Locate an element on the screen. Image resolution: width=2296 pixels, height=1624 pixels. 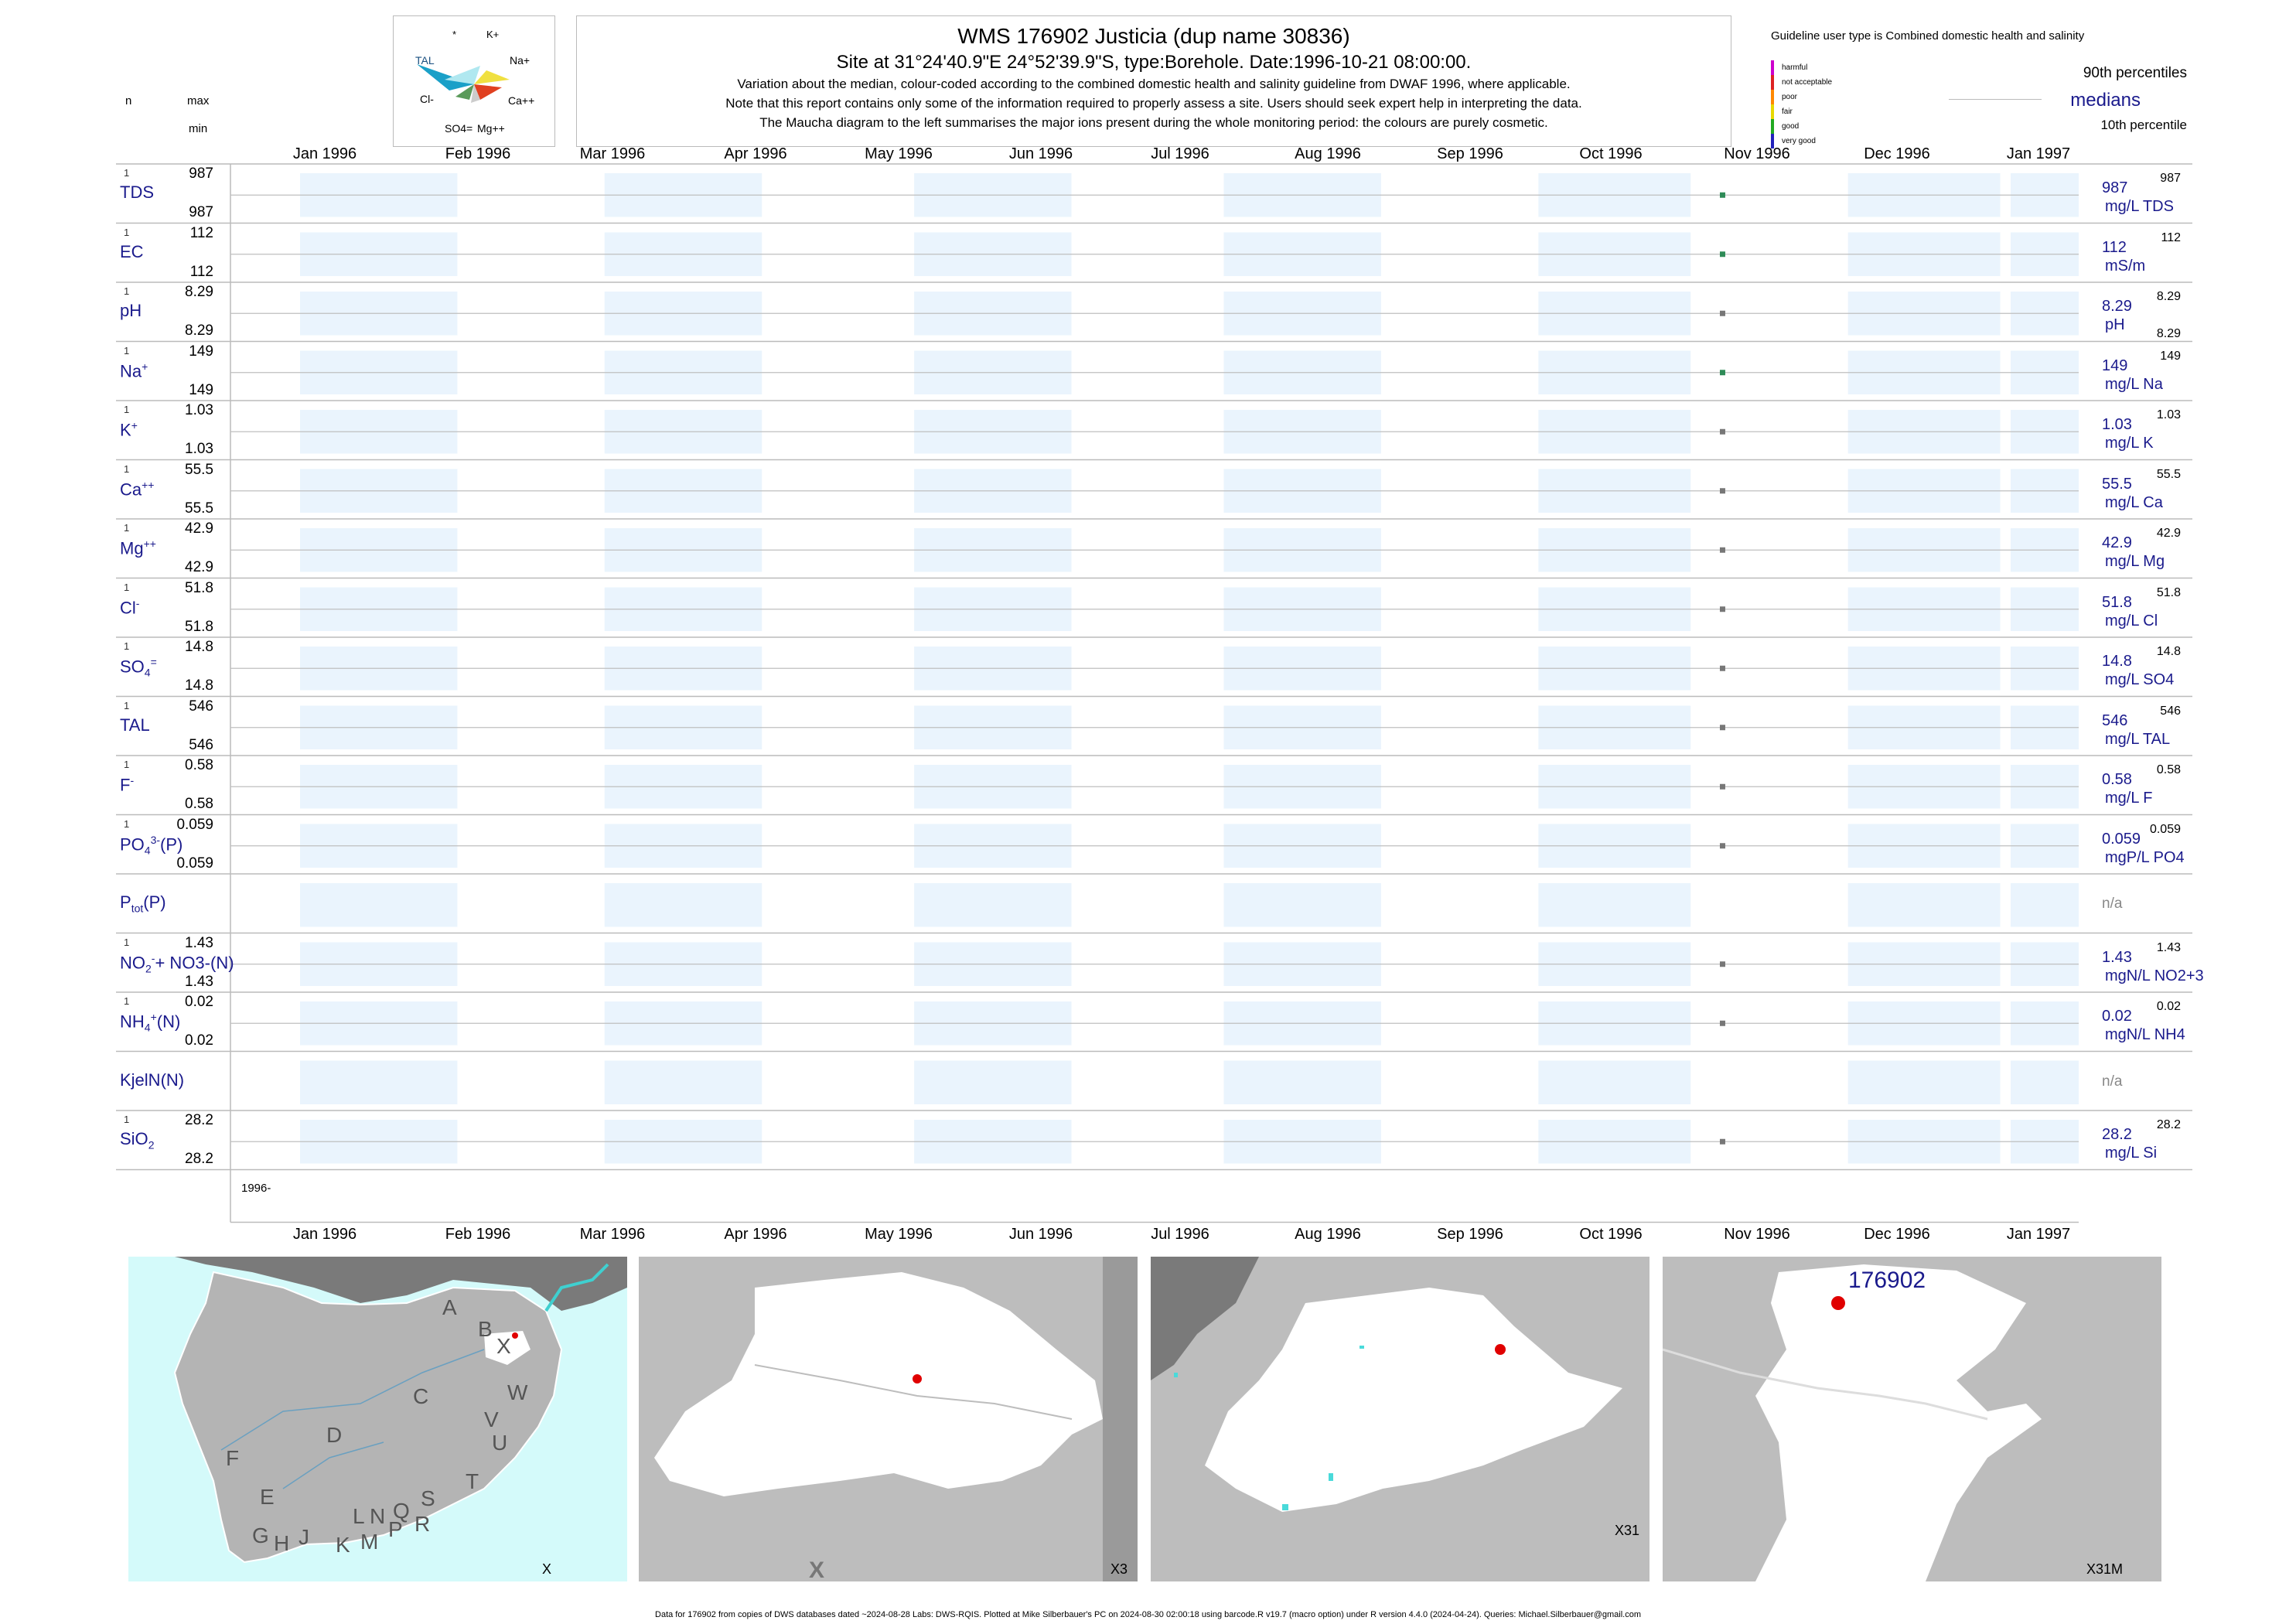
row-min: 987 is located at coordinates (201, 212).